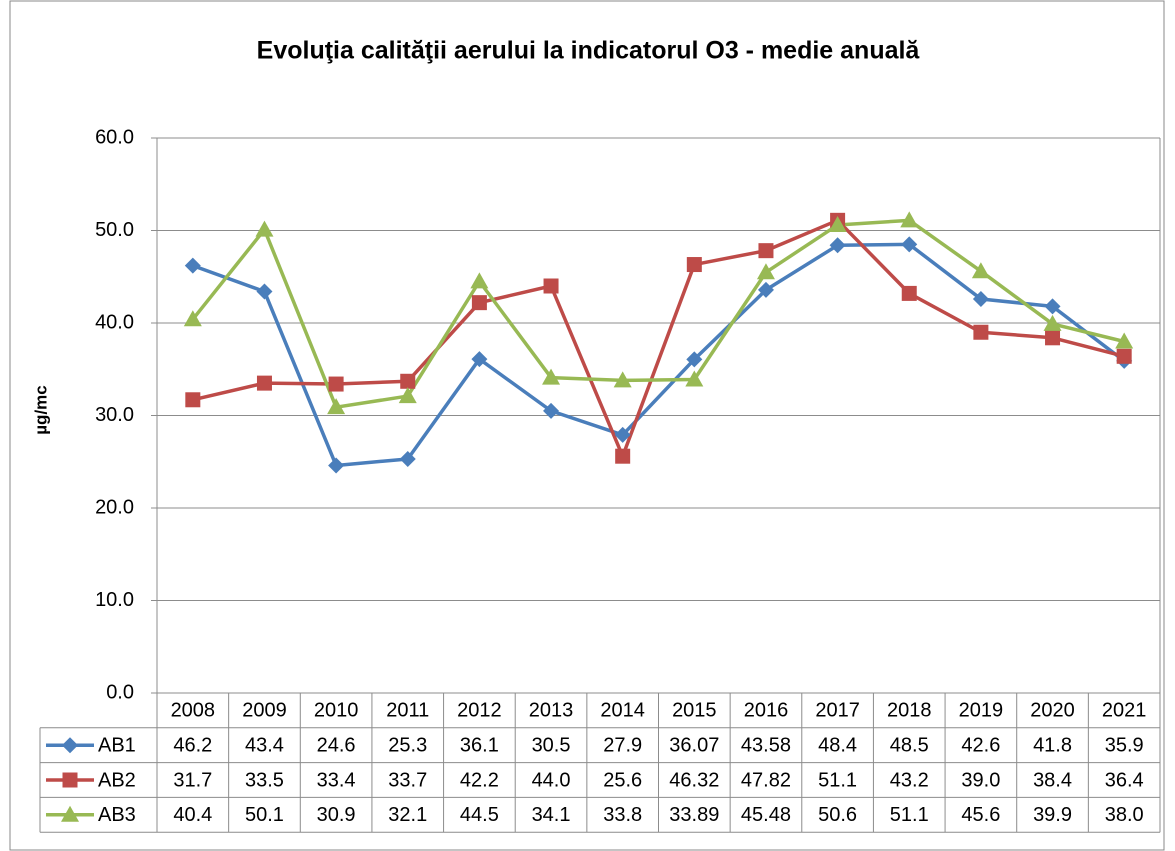  What do you see at coordinates (192, 745) in the screenshot?
I see `table-value: 46.2` at bounding box center [192, 745].